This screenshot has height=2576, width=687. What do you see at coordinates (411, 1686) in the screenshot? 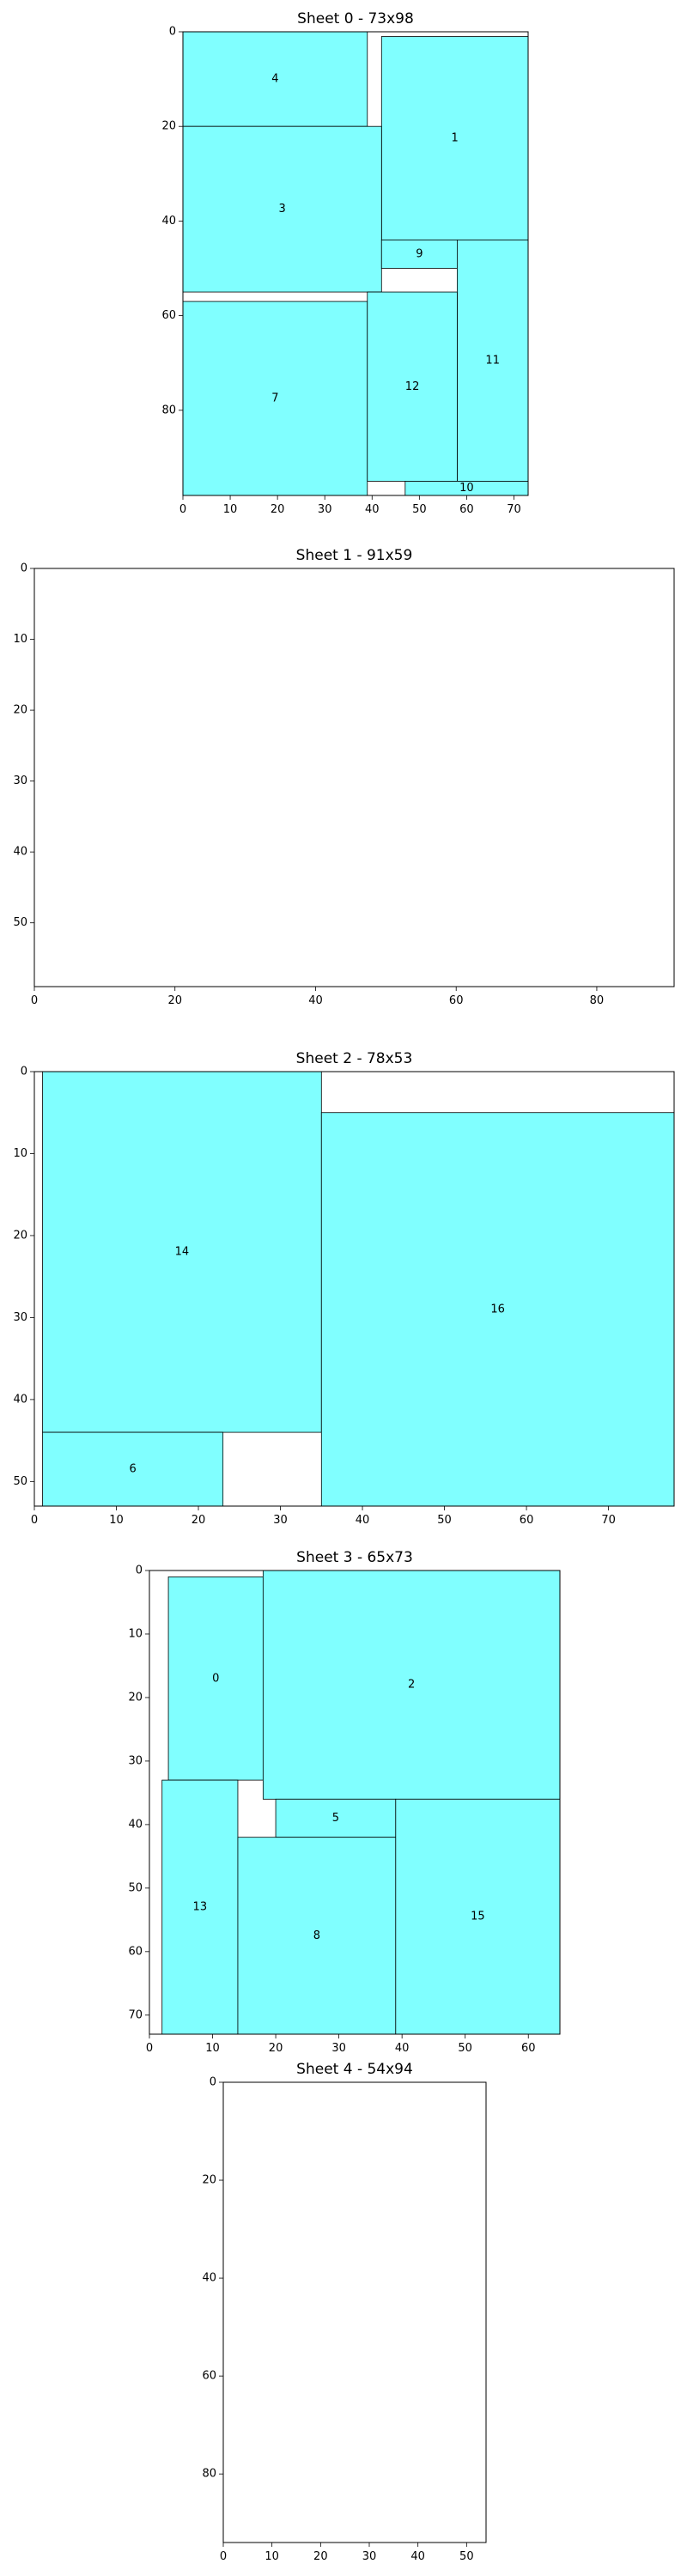
I see `piece-label: 2` at bounding box center [411, 1686].